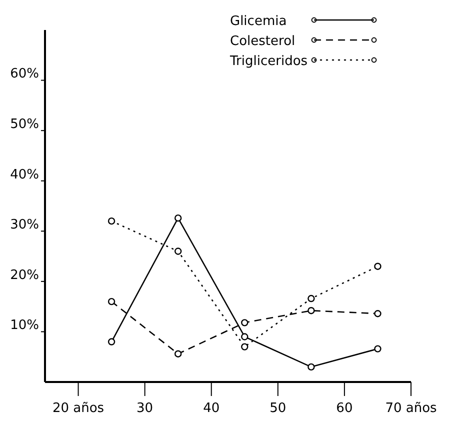 The image size is (461, 430). Describe the element at coordinates (263, 41) in the screenshot. I see `legend-label: Colesterol` at that location.